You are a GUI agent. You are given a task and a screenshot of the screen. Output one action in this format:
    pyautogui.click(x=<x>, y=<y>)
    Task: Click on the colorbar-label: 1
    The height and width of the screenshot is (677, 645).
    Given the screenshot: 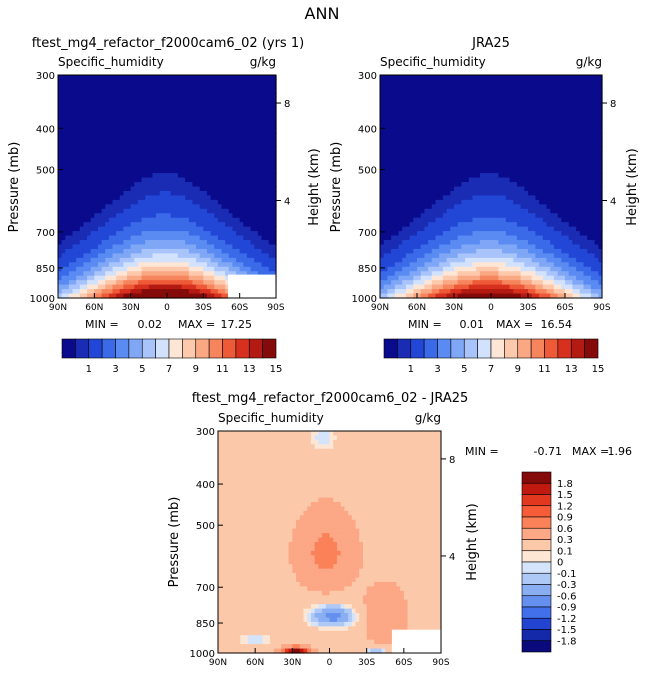 What is the action you would take?
    pyautogui.click(x=89, y=369)
    